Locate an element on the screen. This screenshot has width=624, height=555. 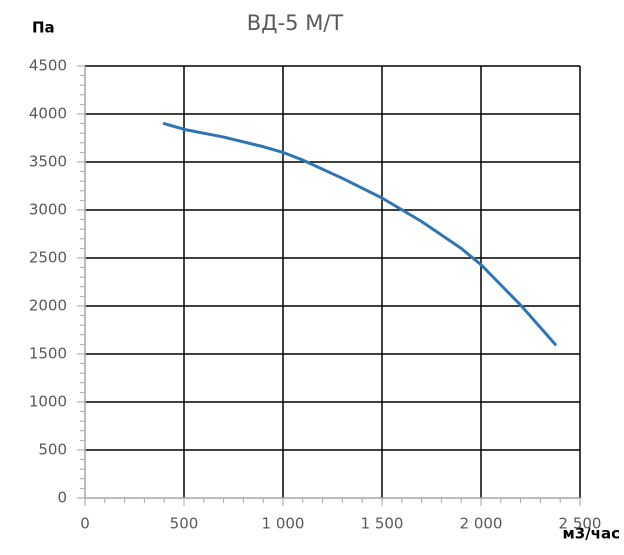
y-tick-label: 3500 is located at coordinates (48, 162).